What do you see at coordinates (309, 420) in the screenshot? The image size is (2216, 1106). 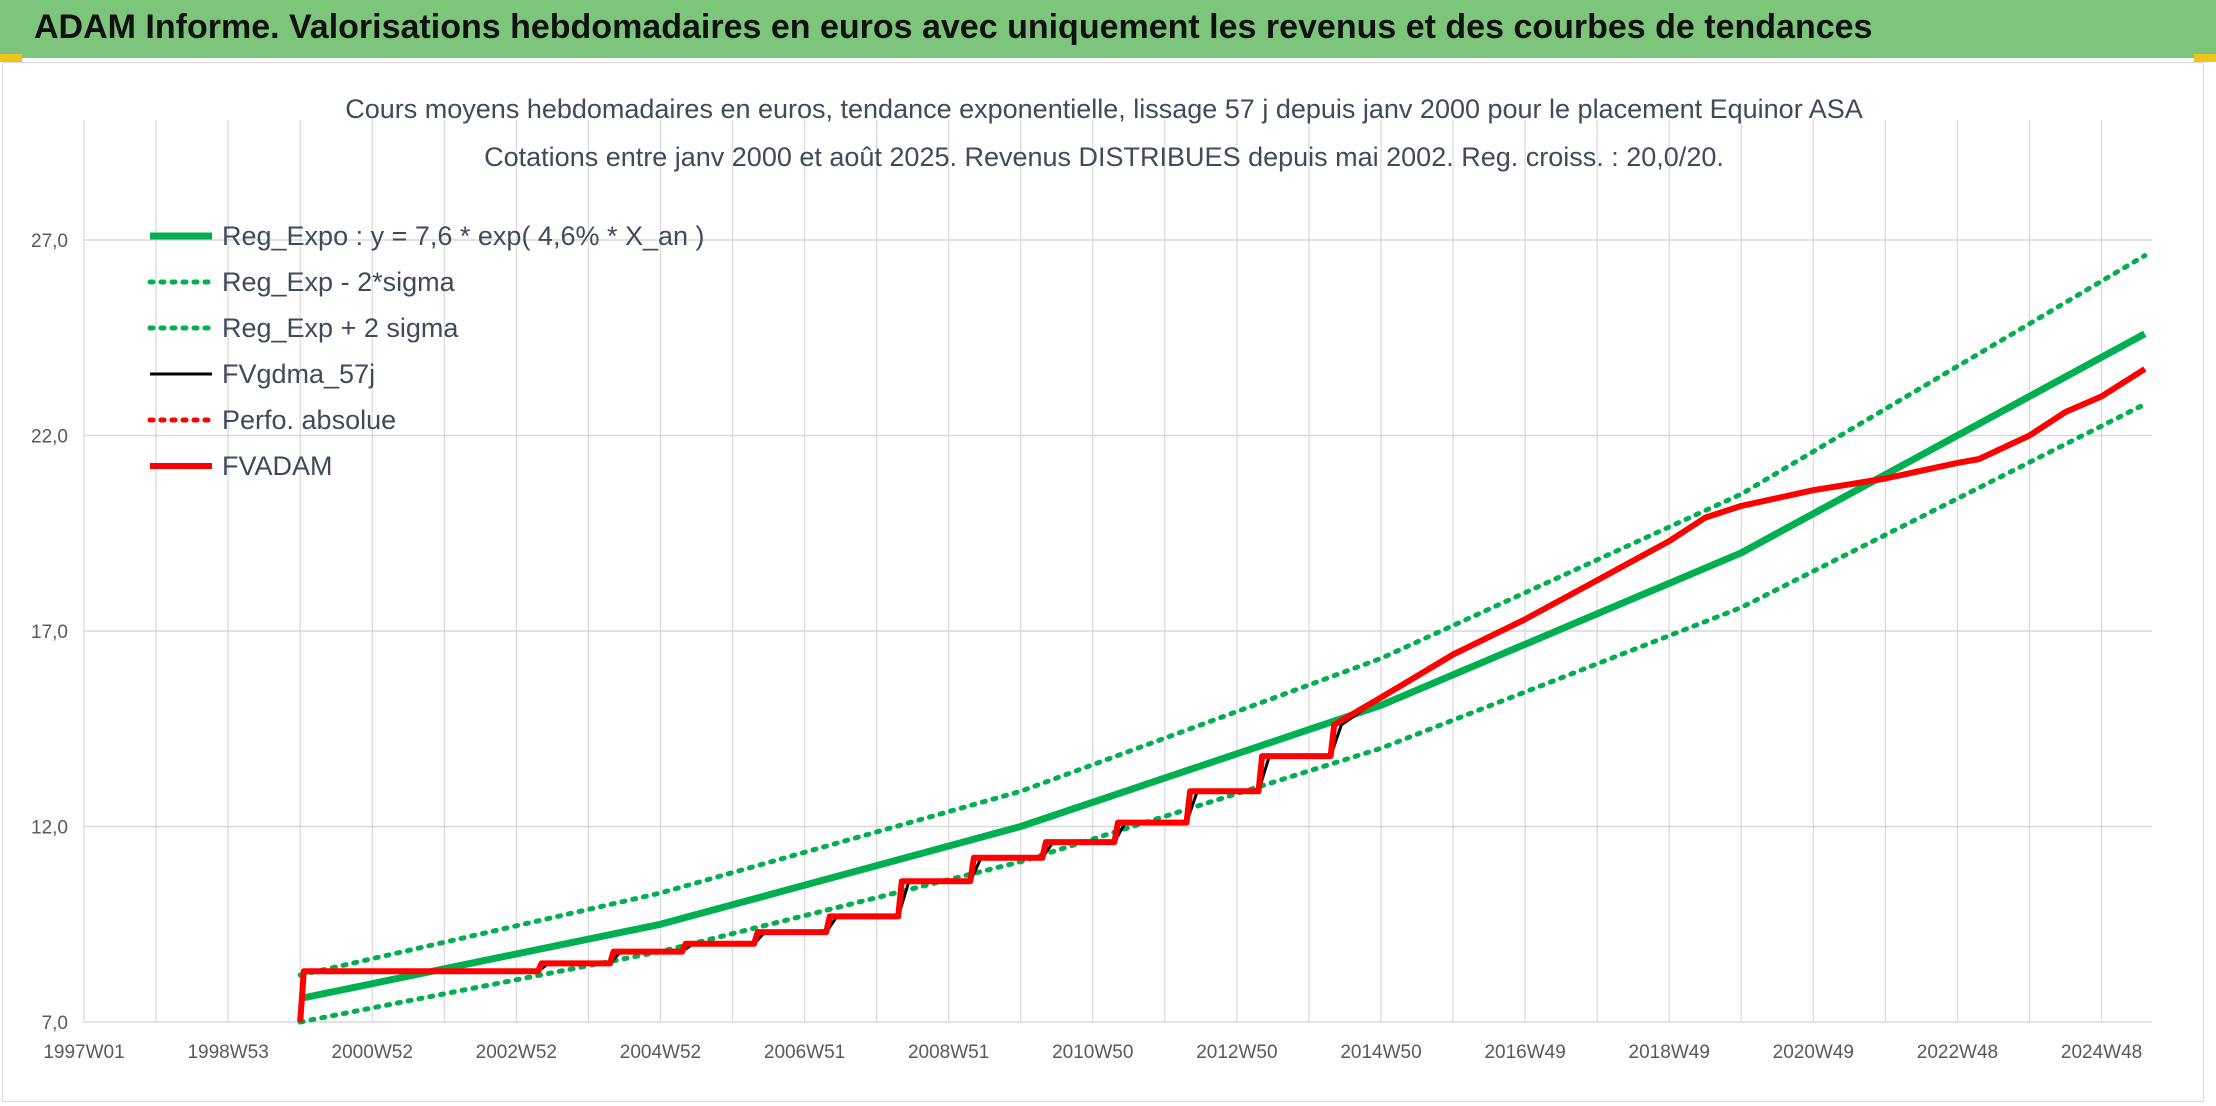 I see `legend-label: Perfo. absolue` at bounding box center [309, 420].